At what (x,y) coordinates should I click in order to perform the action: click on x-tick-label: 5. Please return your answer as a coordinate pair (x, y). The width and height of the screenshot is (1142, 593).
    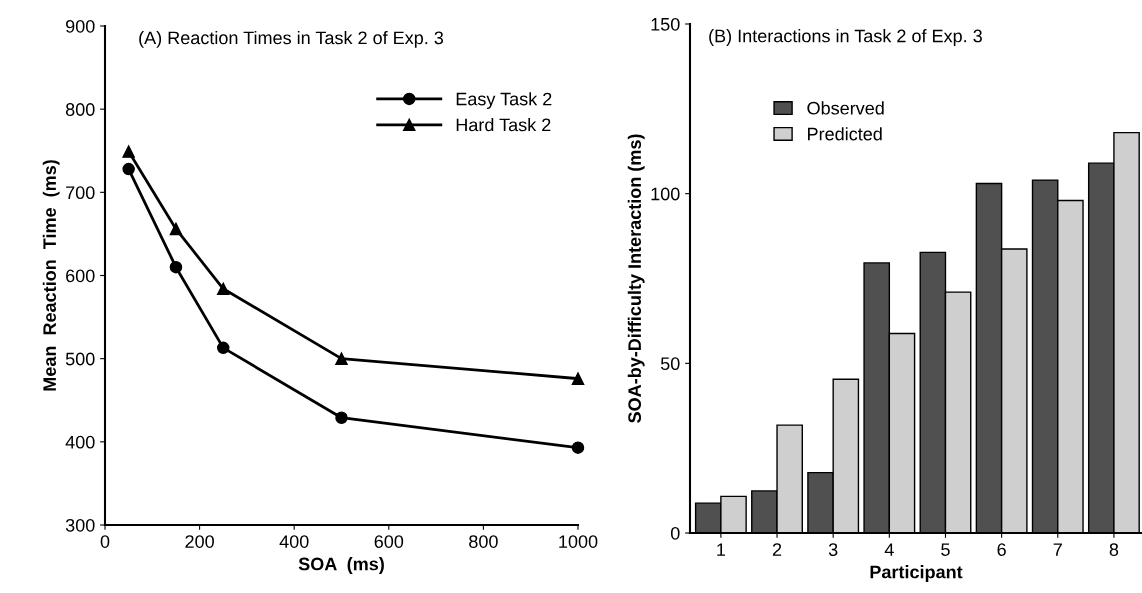
    Looking at the image, I should click on (945, 549).